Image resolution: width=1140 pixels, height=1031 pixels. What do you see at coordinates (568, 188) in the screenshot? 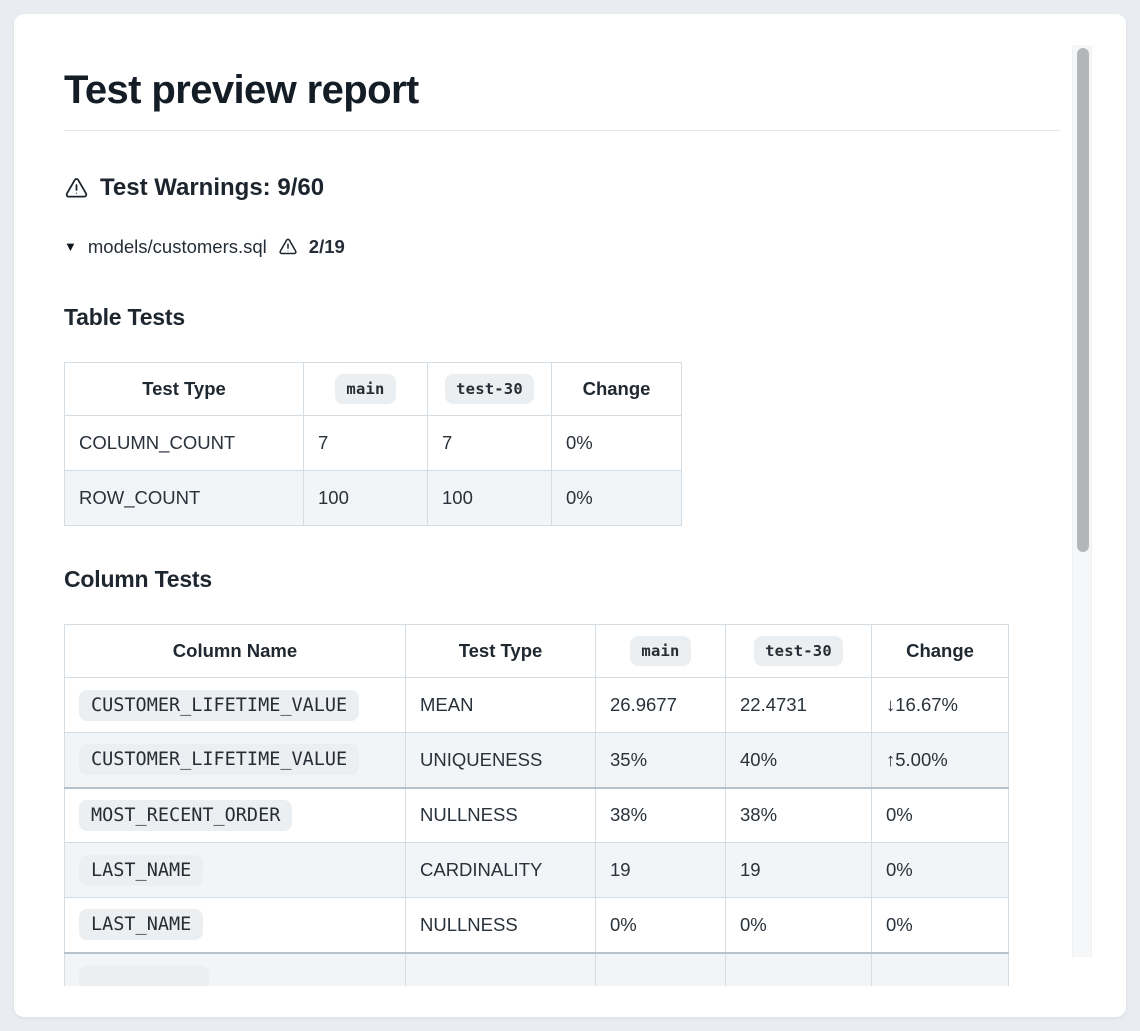
I see `test-warnings-heading: Test Warnings: 9/60` at bounding box center [568, 188].